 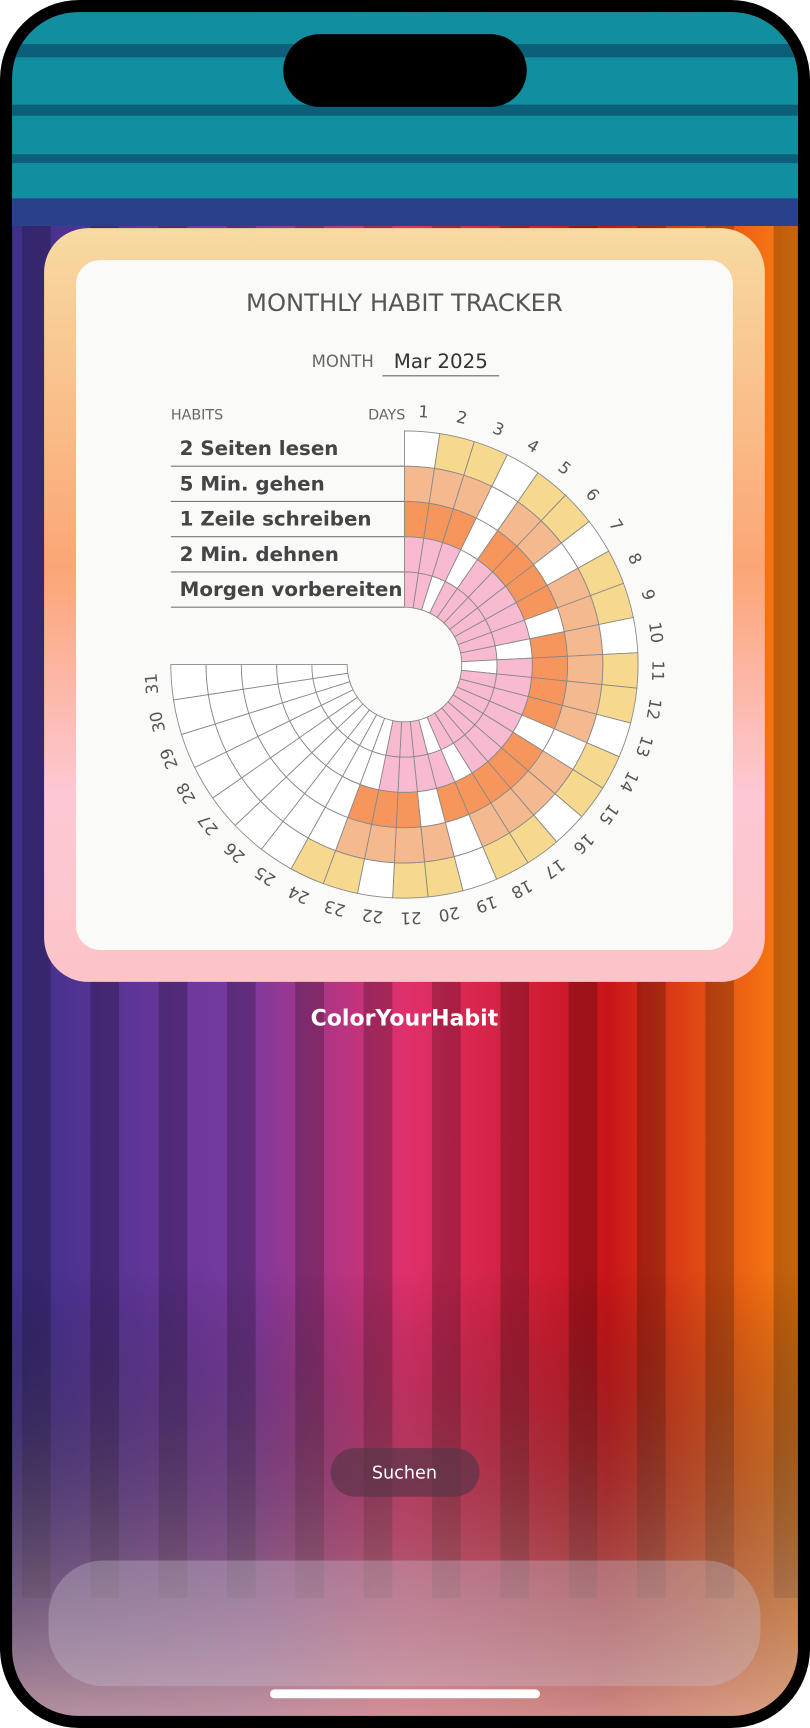 I want to click on day-number: 1, so click(x=424, y=412).